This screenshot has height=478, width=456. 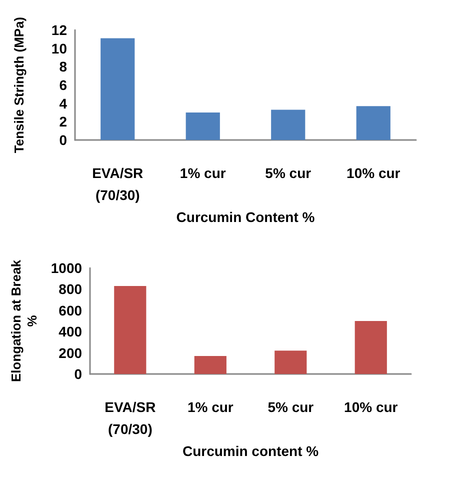 I want to click on y-tick-label: 200, so click(x=70, y=352).